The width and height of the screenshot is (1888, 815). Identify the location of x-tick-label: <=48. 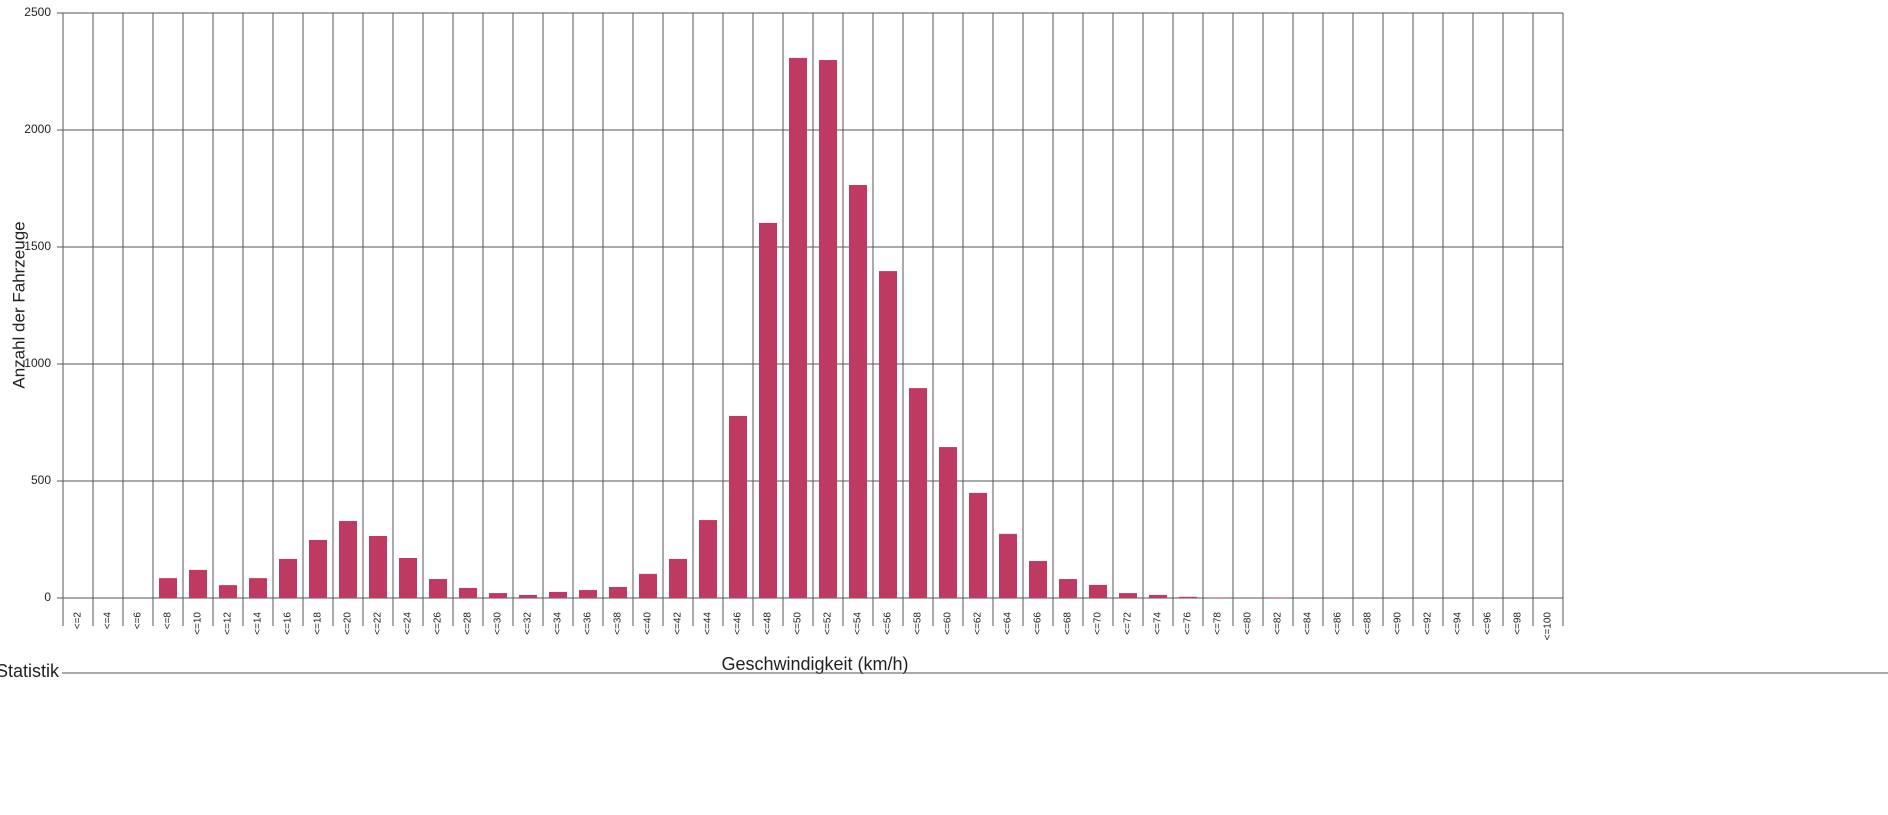
(768, 623).